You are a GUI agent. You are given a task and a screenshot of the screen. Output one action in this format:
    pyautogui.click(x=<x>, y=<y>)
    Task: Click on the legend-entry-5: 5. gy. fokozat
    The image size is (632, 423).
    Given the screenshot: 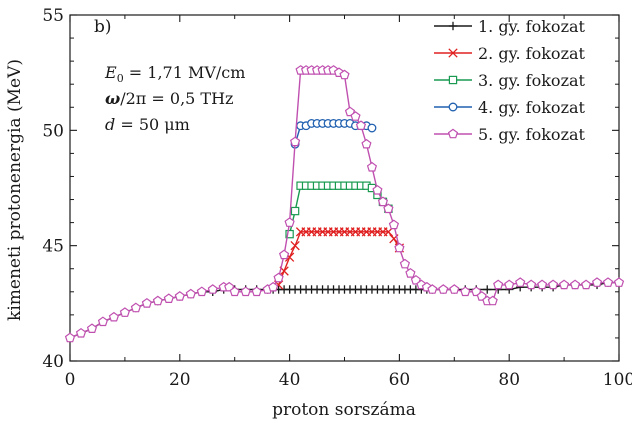 What is the action you would take?
    pyautogui.click(x=510, y=134)
    